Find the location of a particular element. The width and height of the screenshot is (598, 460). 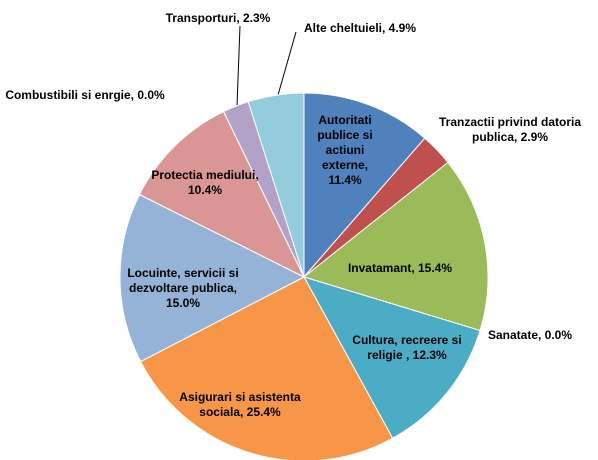

data-label-box: Protectia mediului, 10.4% is located at coordinates (205, 182).